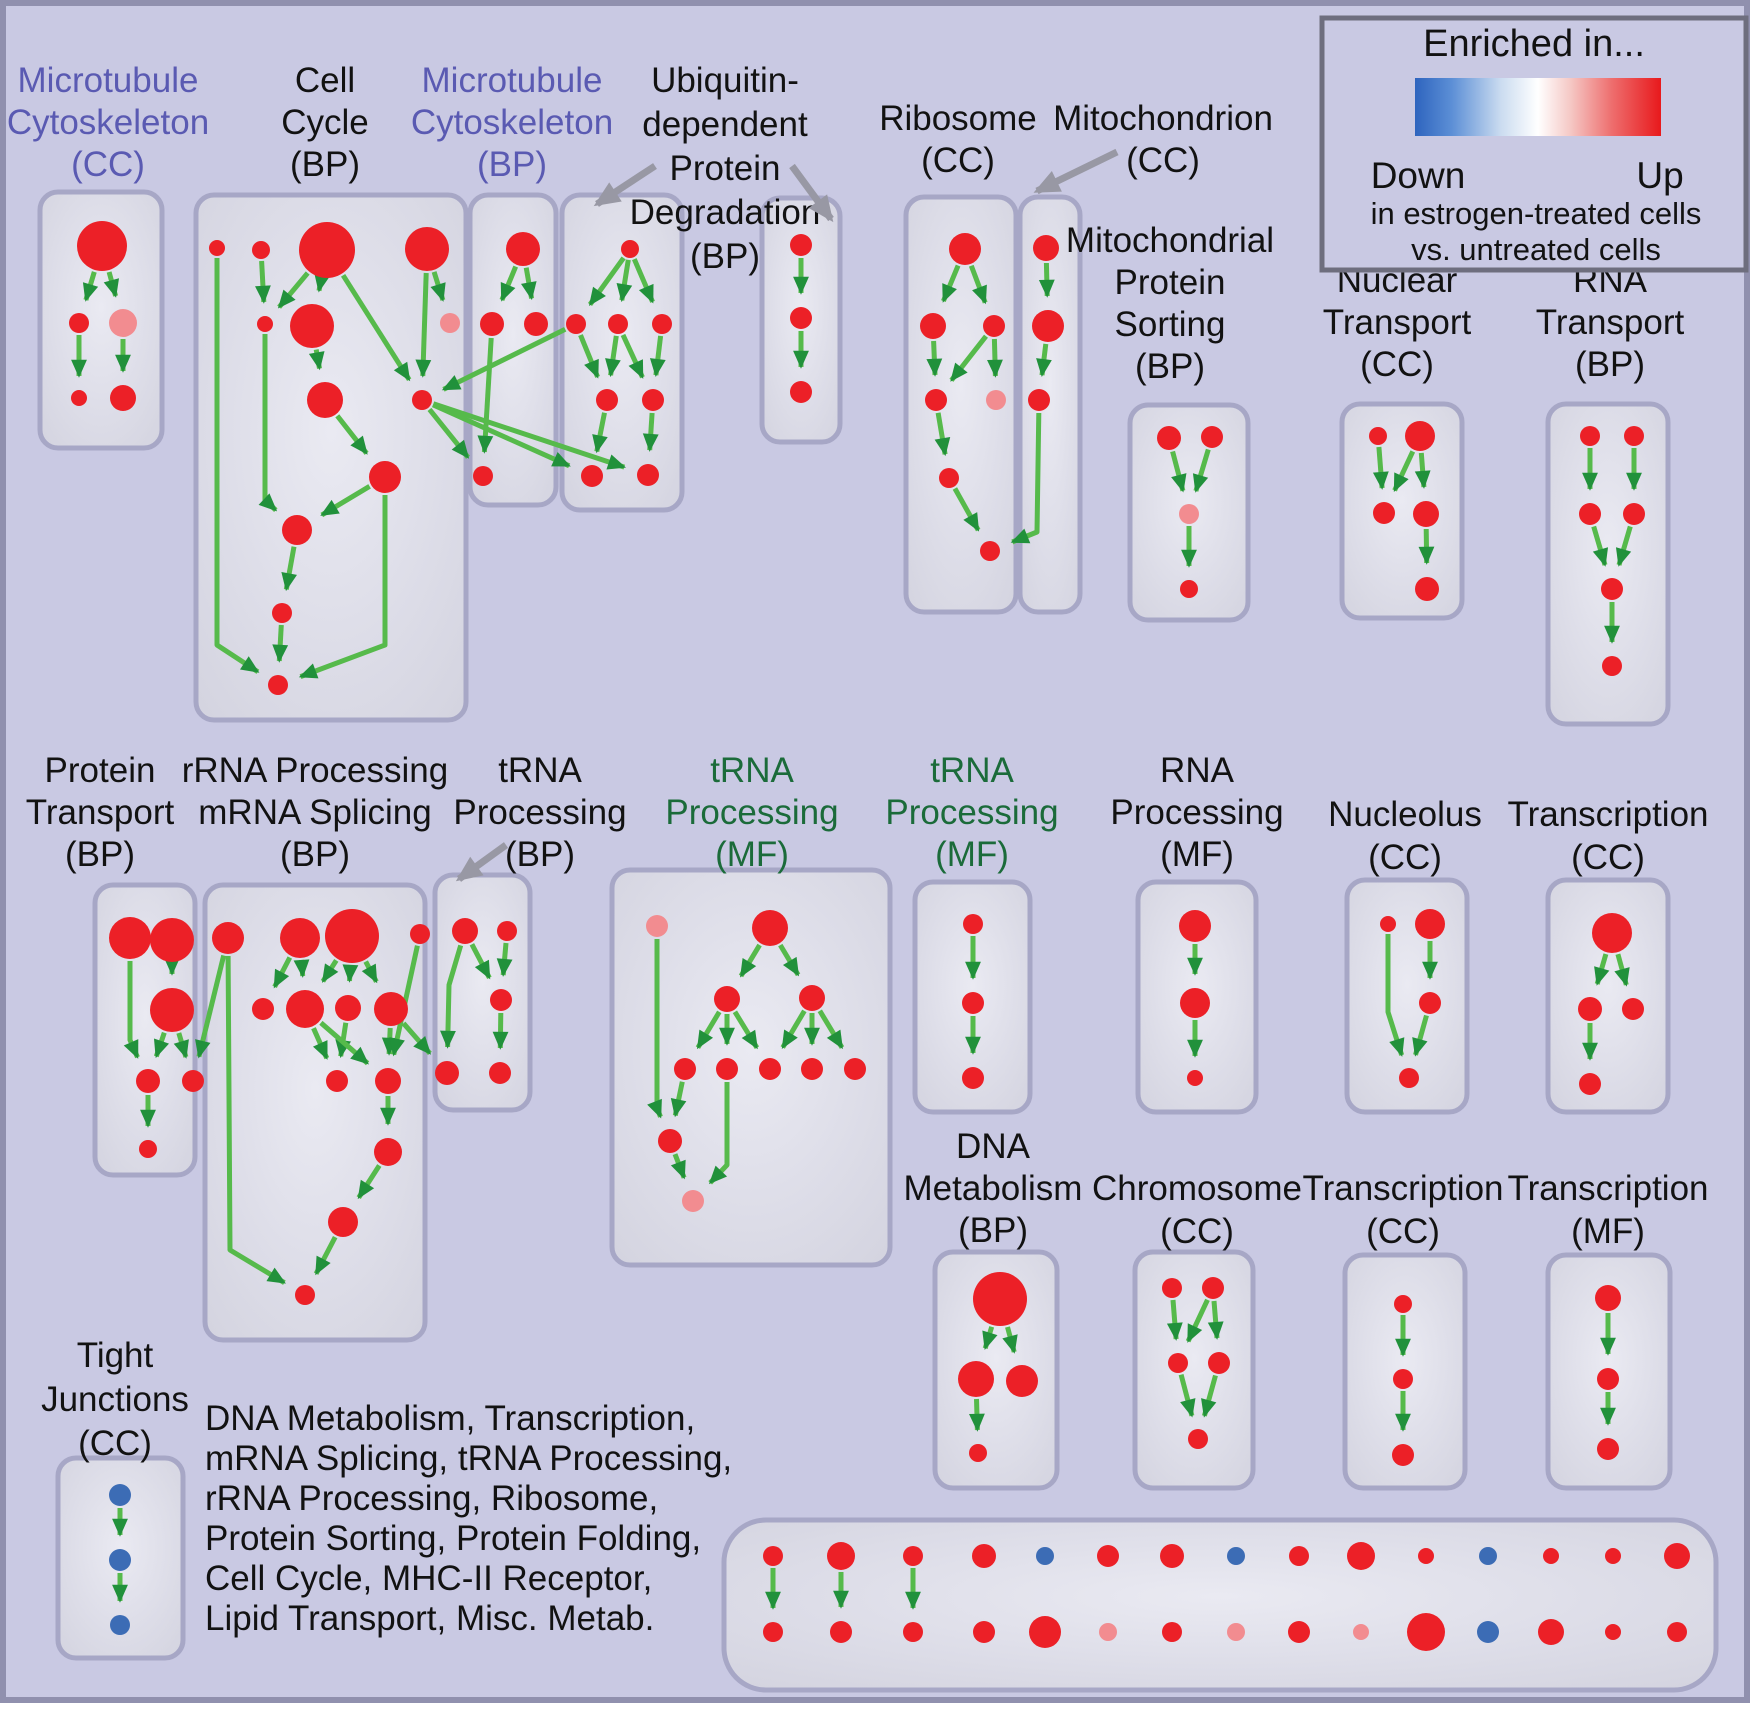 This screenshot has width=1750, height=1715. Describe the element at coordinates (1534, 144) in the screenshot. I see `legend-box` at that location.